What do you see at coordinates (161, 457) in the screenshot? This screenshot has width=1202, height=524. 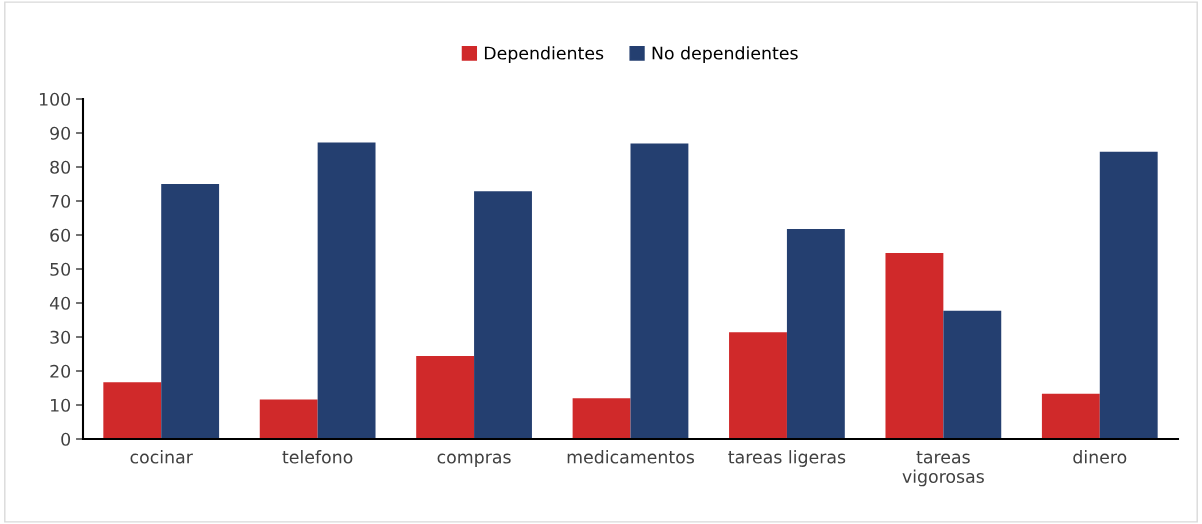 I see `x-tick-label: cocinar` at bounding box center [161, 457].